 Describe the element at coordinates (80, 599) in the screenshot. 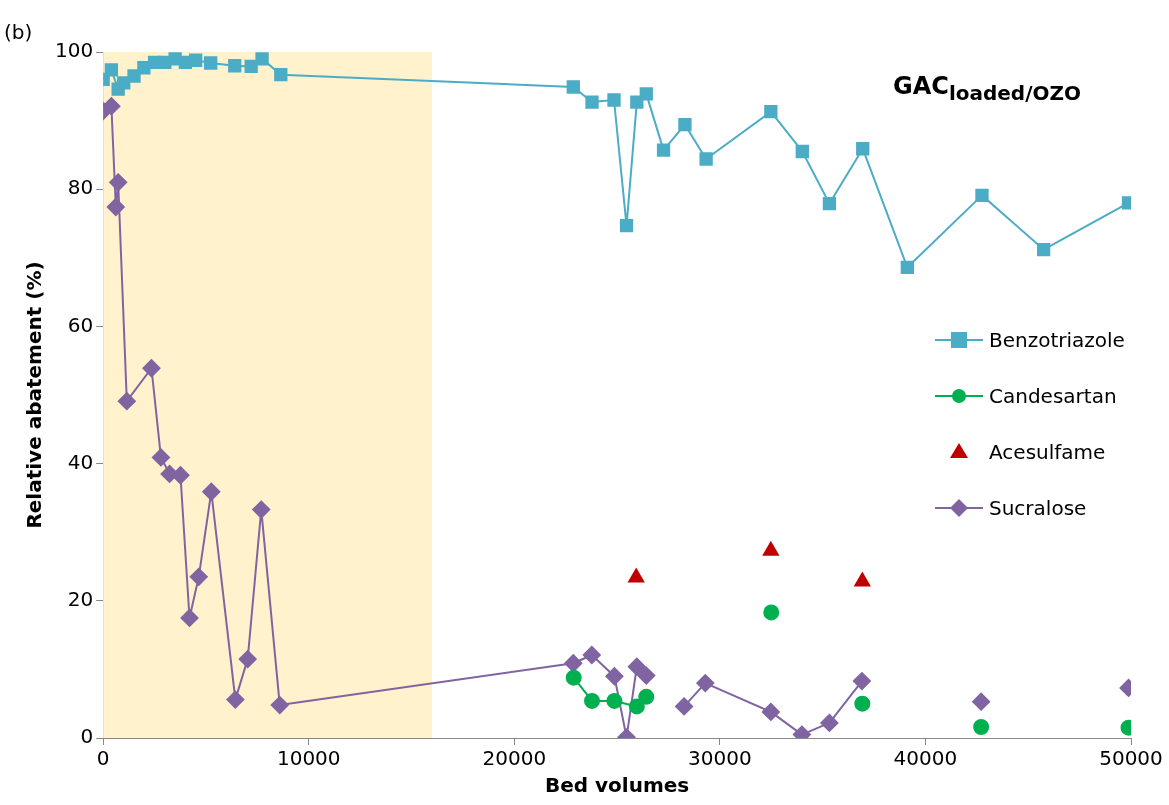

I see `y-tick-label: 20` at that location.